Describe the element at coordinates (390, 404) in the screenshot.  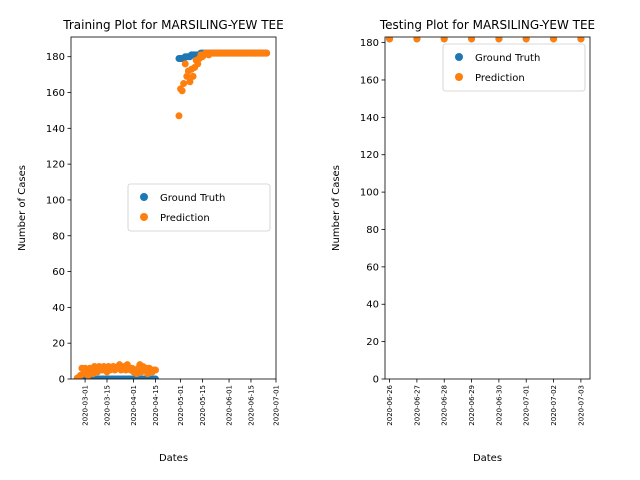
I see `x-tick-label: 2020-06-26` at that location.